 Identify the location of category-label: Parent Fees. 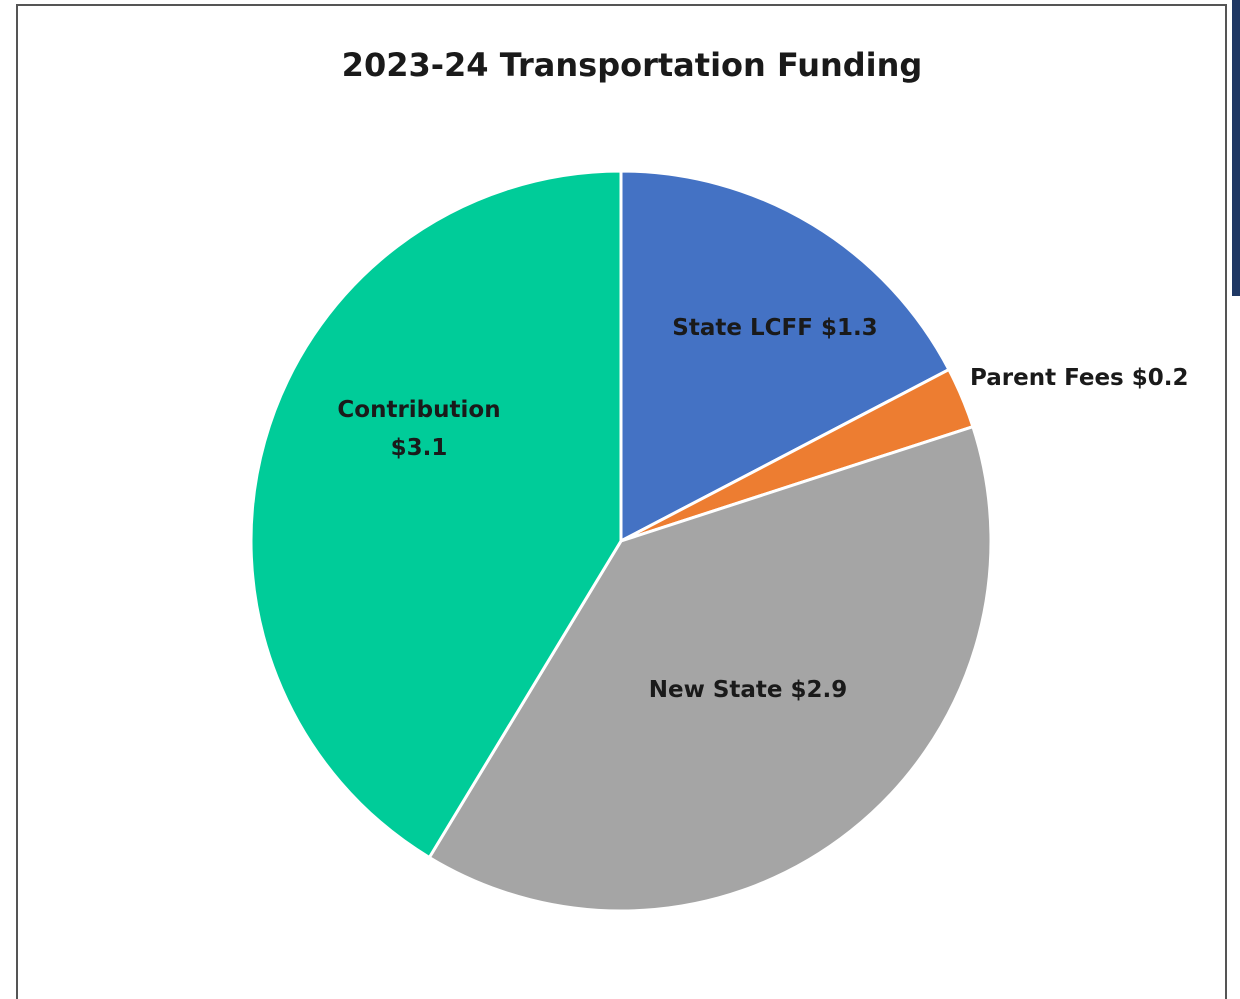
(1047, 378).